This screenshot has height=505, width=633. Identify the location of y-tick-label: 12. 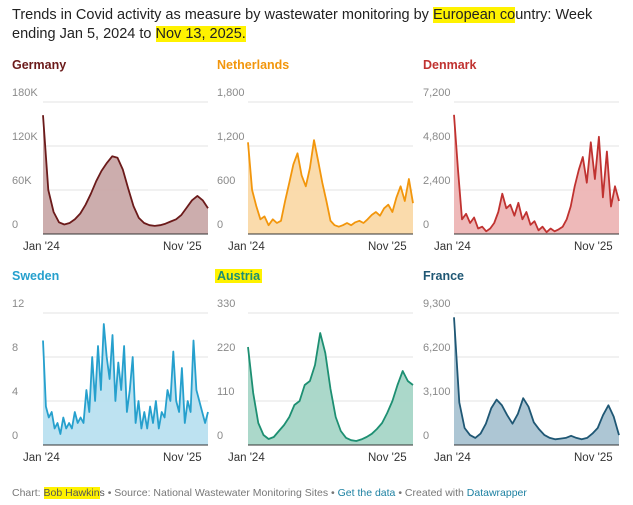
(18, 304).